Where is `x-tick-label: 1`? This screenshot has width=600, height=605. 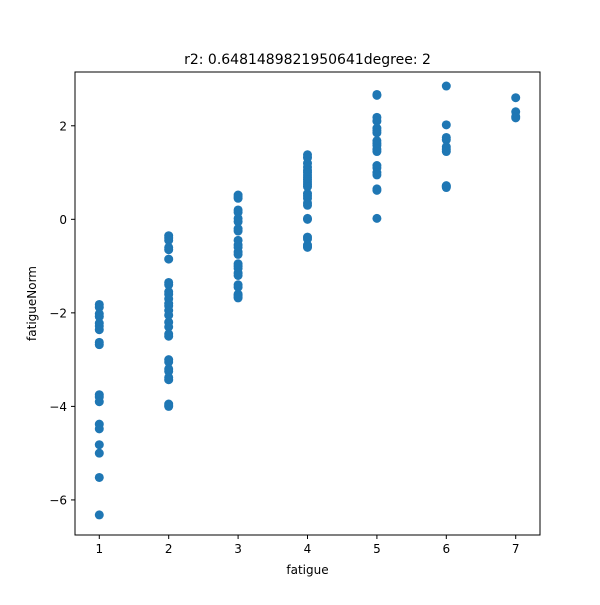
x-tick-label: 1 is located at coordinates (99, 549).